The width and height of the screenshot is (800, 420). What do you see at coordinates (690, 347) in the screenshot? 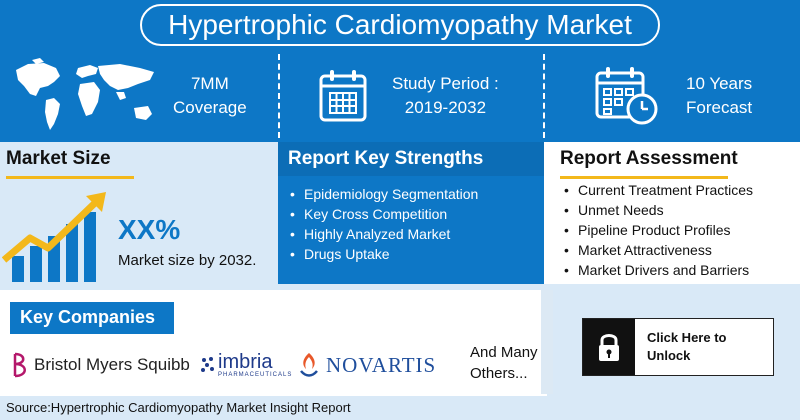
I see `unlock-label: Click Here to Unlock` at bounding box center [690, 347].